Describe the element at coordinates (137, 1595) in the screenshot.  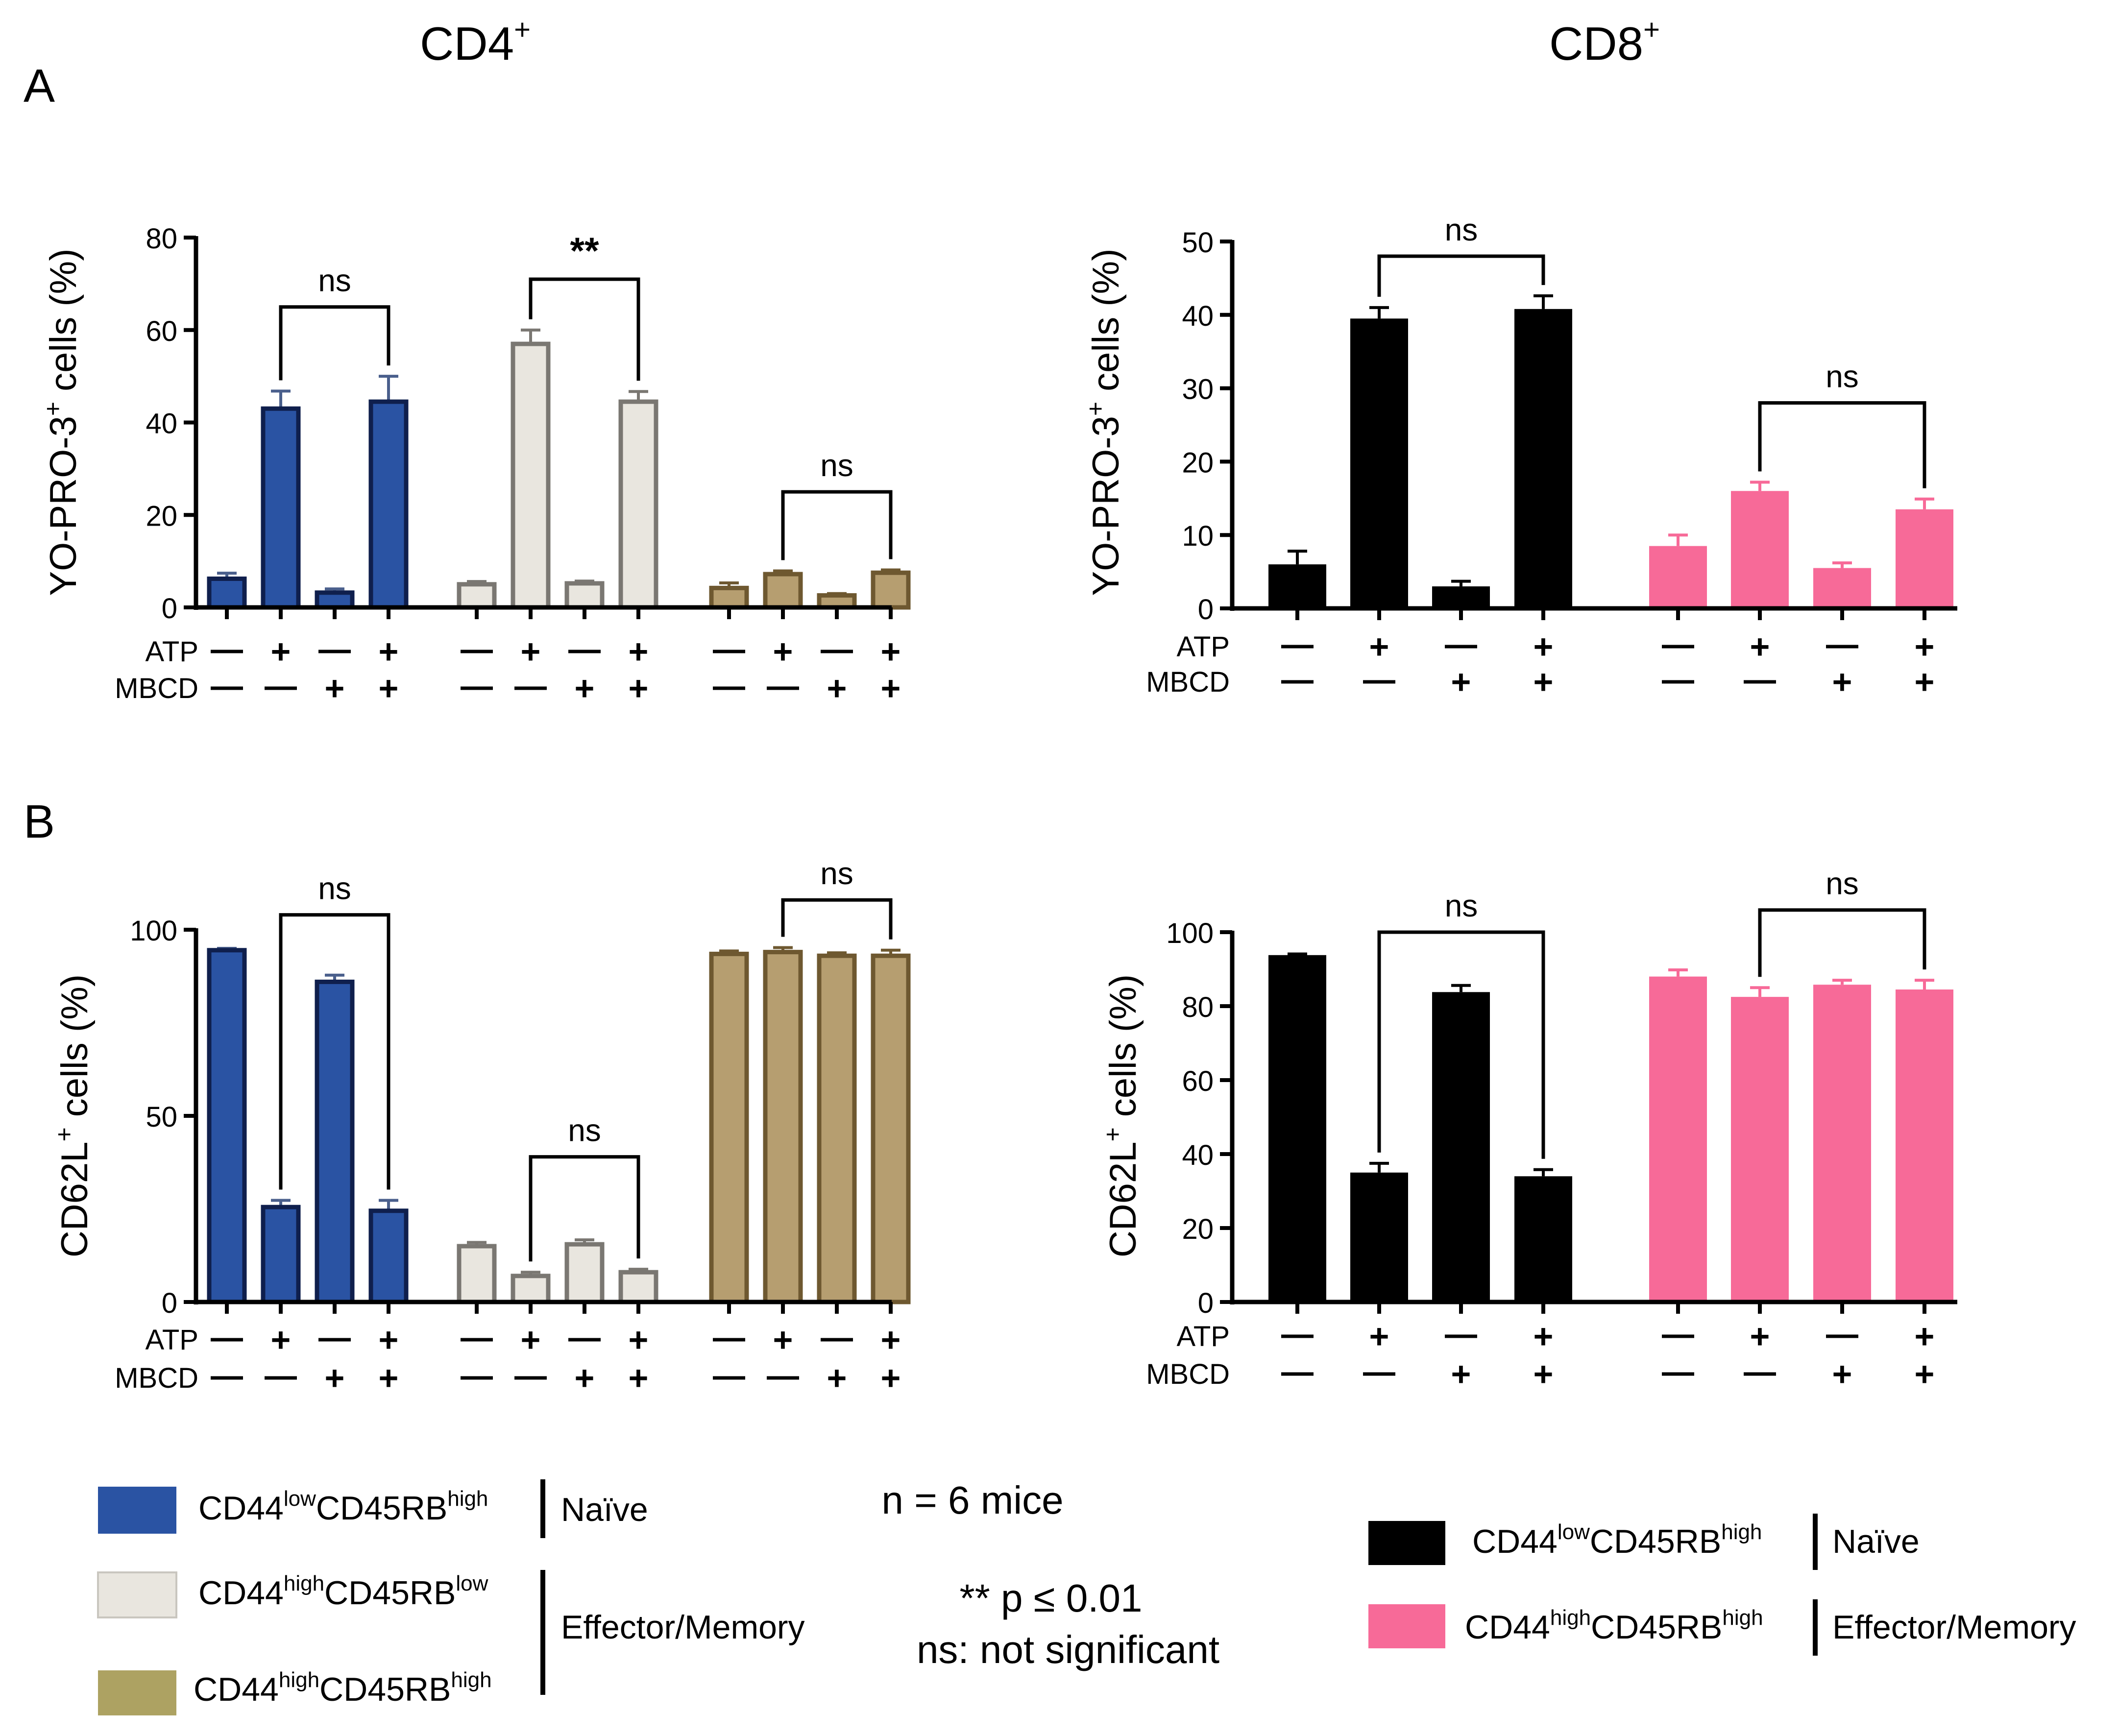
I see `legend-swatch-em-low-cd4` at that location.